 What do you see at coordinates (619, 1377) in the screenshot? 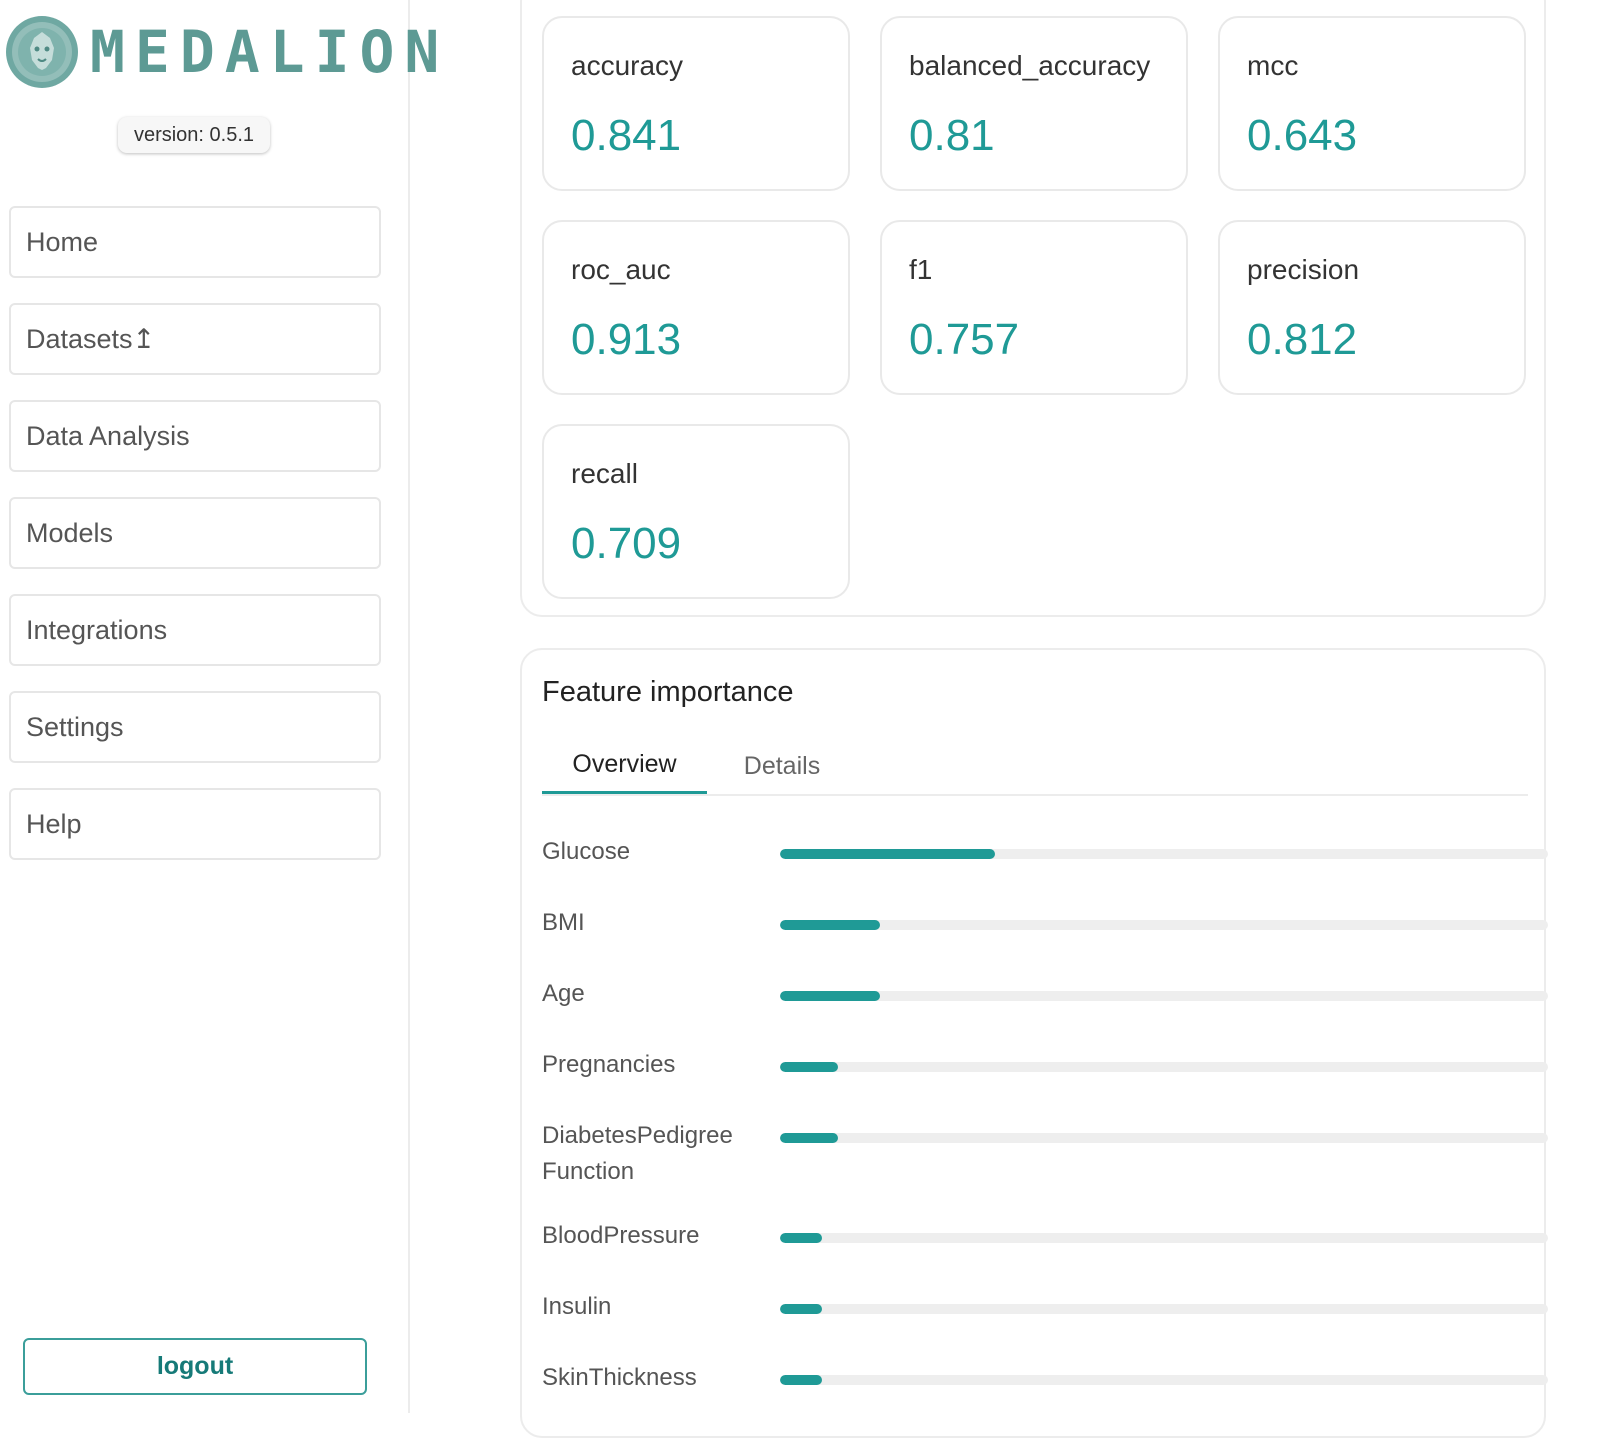
I see `feature-label: SkinThickness` at bounding box center [619, 1377].